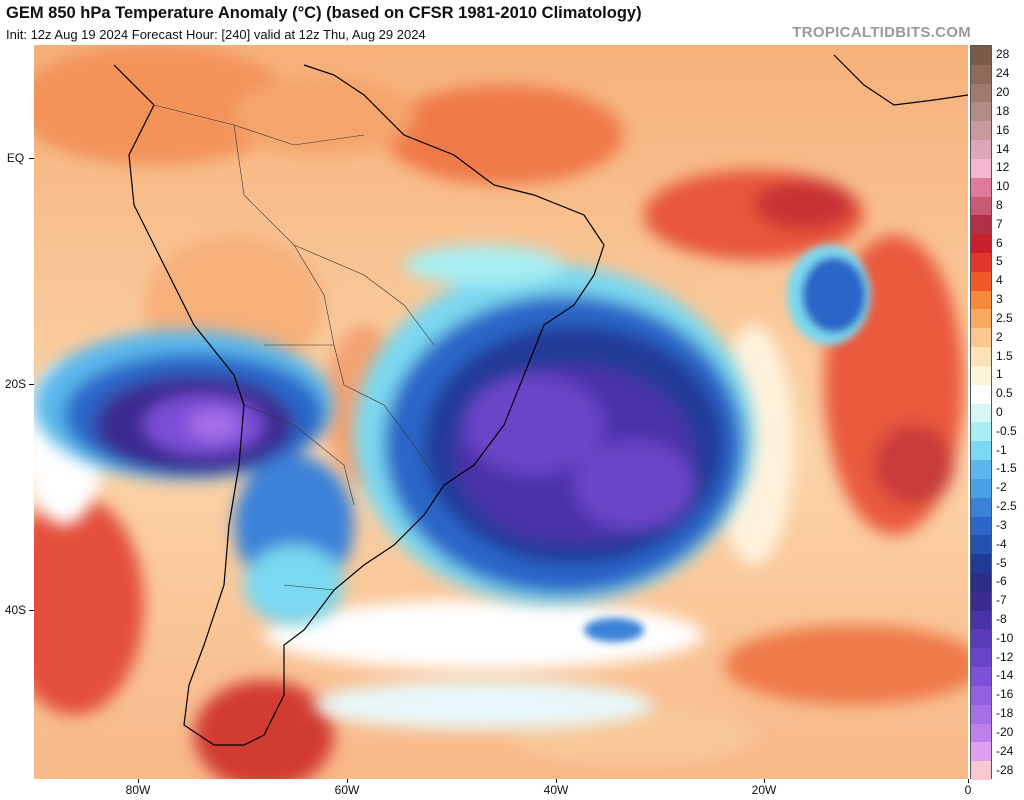  I want to click on y-tick-eq, so click(31, 158).